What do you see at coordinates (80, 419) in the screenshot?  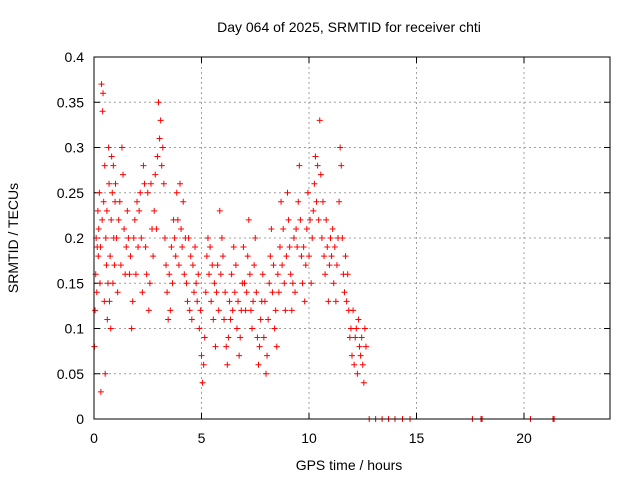 I see `y-tick-label: 0` at bounding box center [80, 419].